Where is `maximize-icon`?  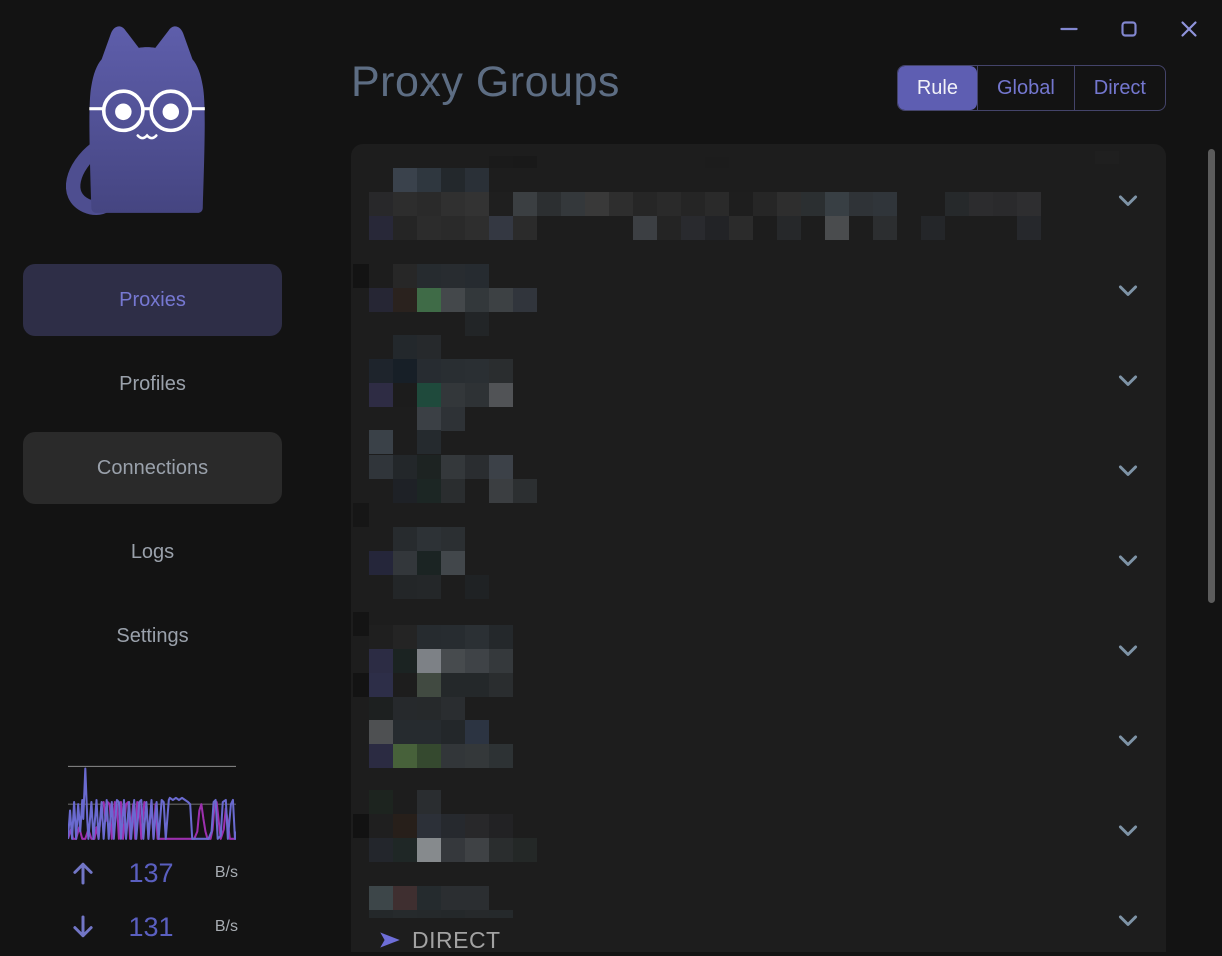 maximize-icon is located at coordinates (1129, 29).